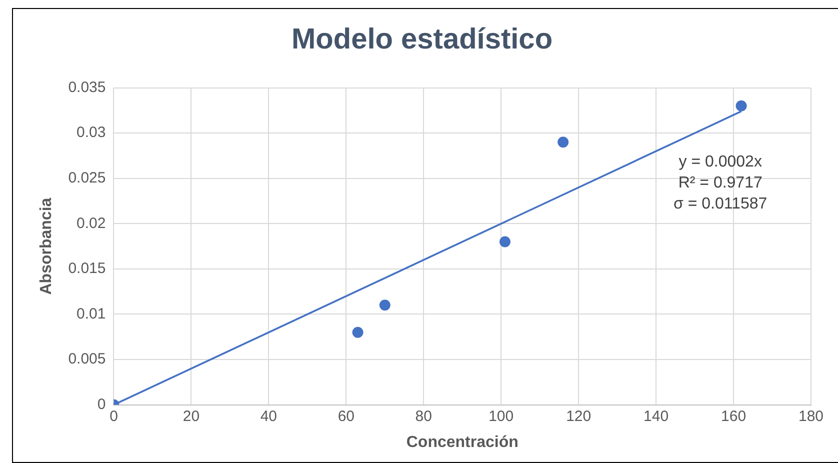 The image size is (838, 463). What do you see at coordinates (811, 416) in the screenshot?
I see `x-tick-label: 180` at bounding box center [811, 416].